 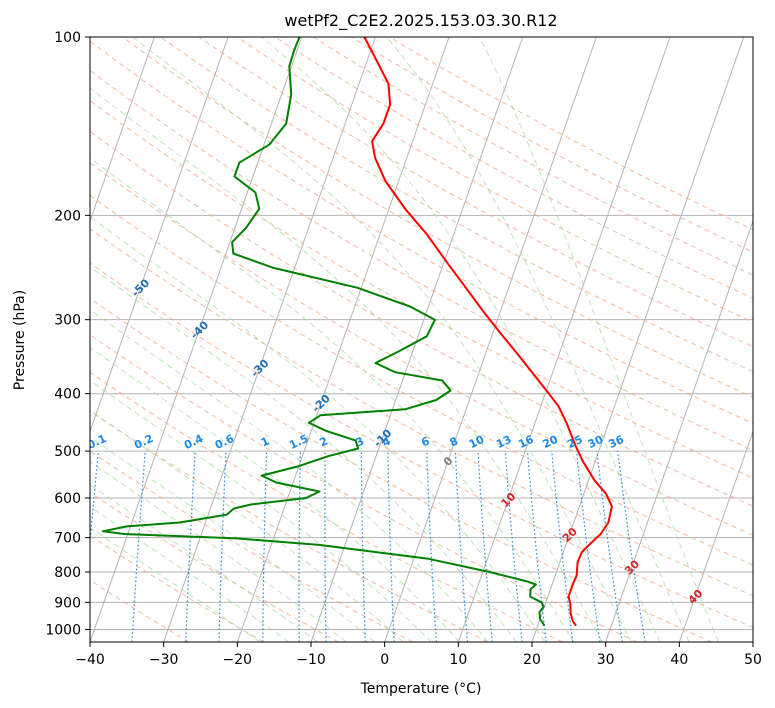 What do you see at coordinates (199, 329) in the screenshot?
I see `isotherm-label: -40` at bounding box center [199, 329].